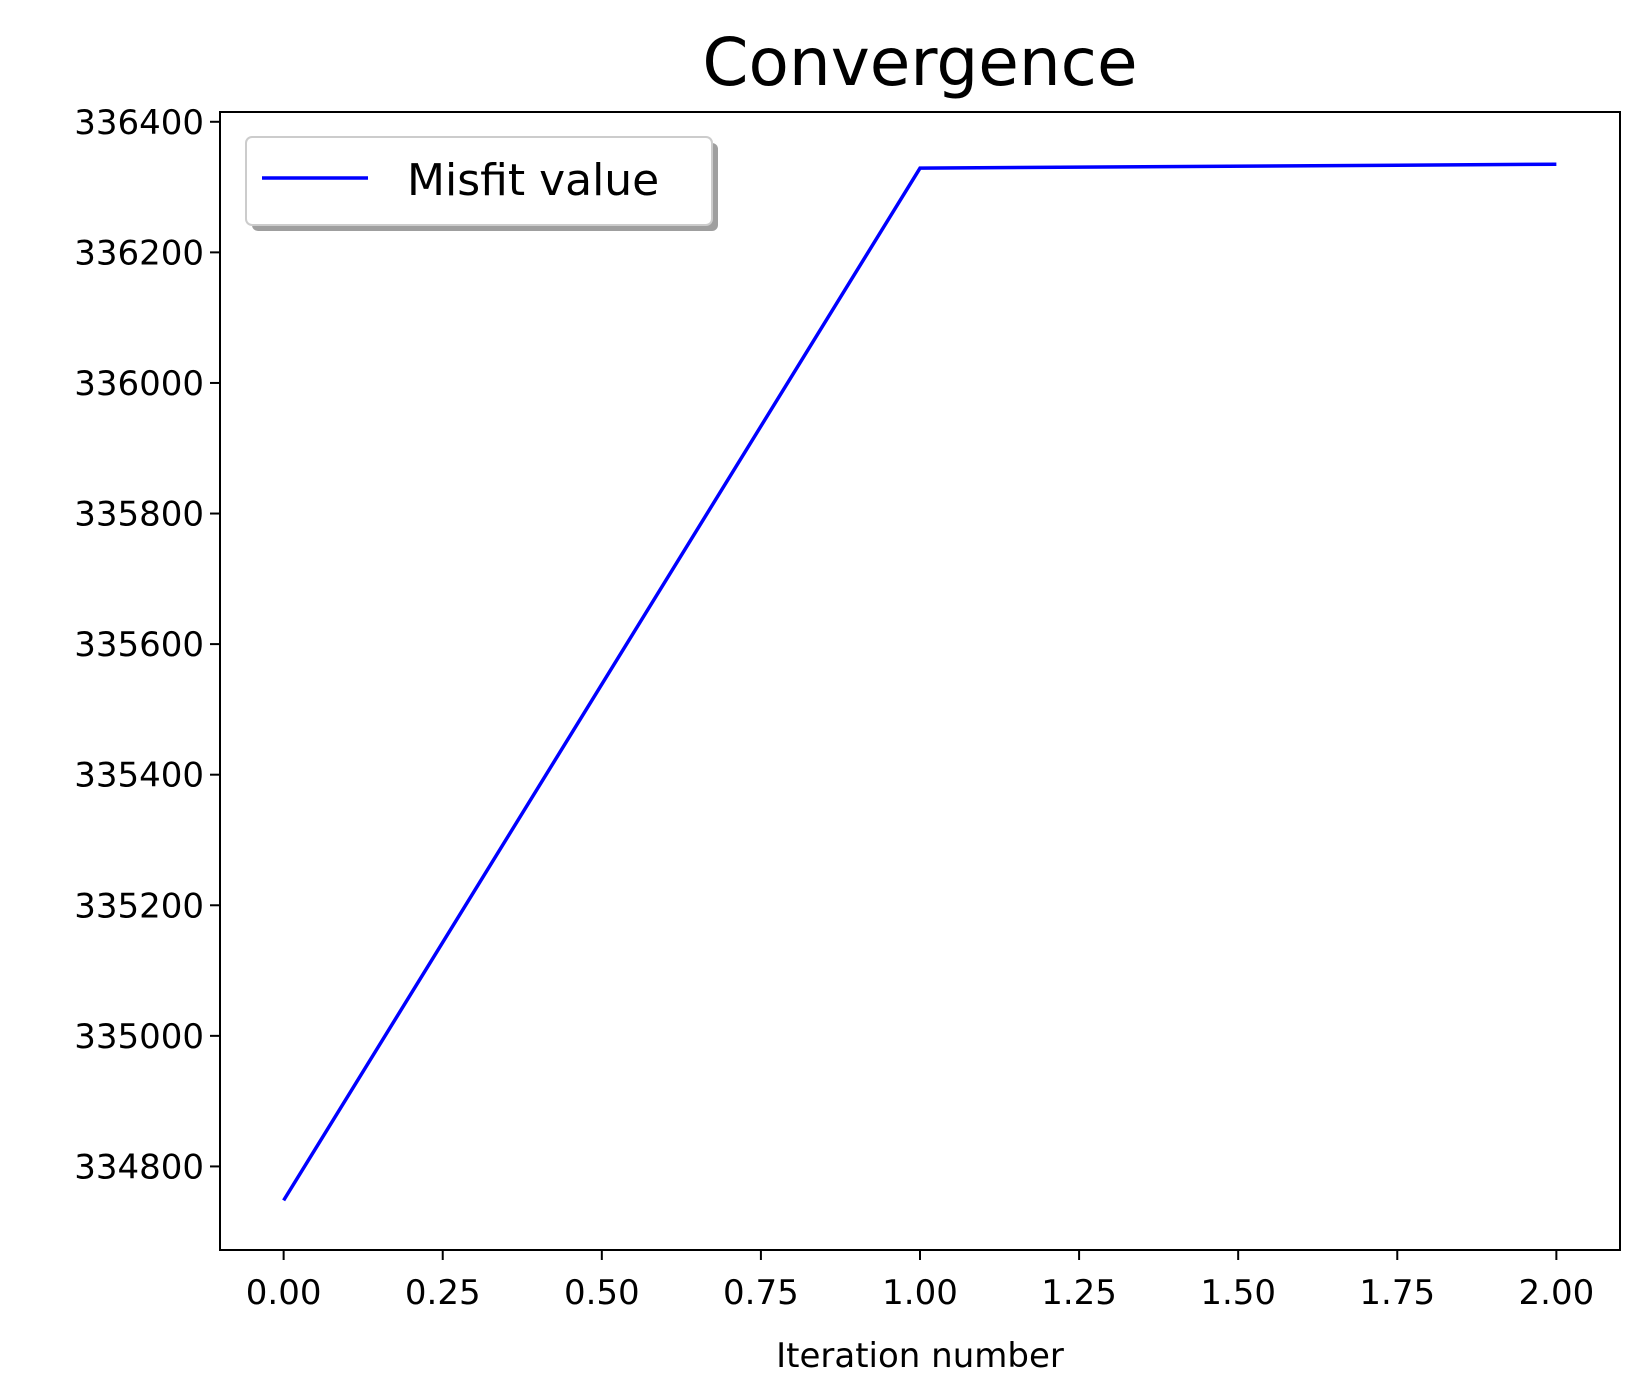 The height and width of the screenshot is (1400, 1647). What do you see at coordinates (139, 1167) in the screenshot?
I see `y-tick-label: 334800` at bounding box center [139, 1167].